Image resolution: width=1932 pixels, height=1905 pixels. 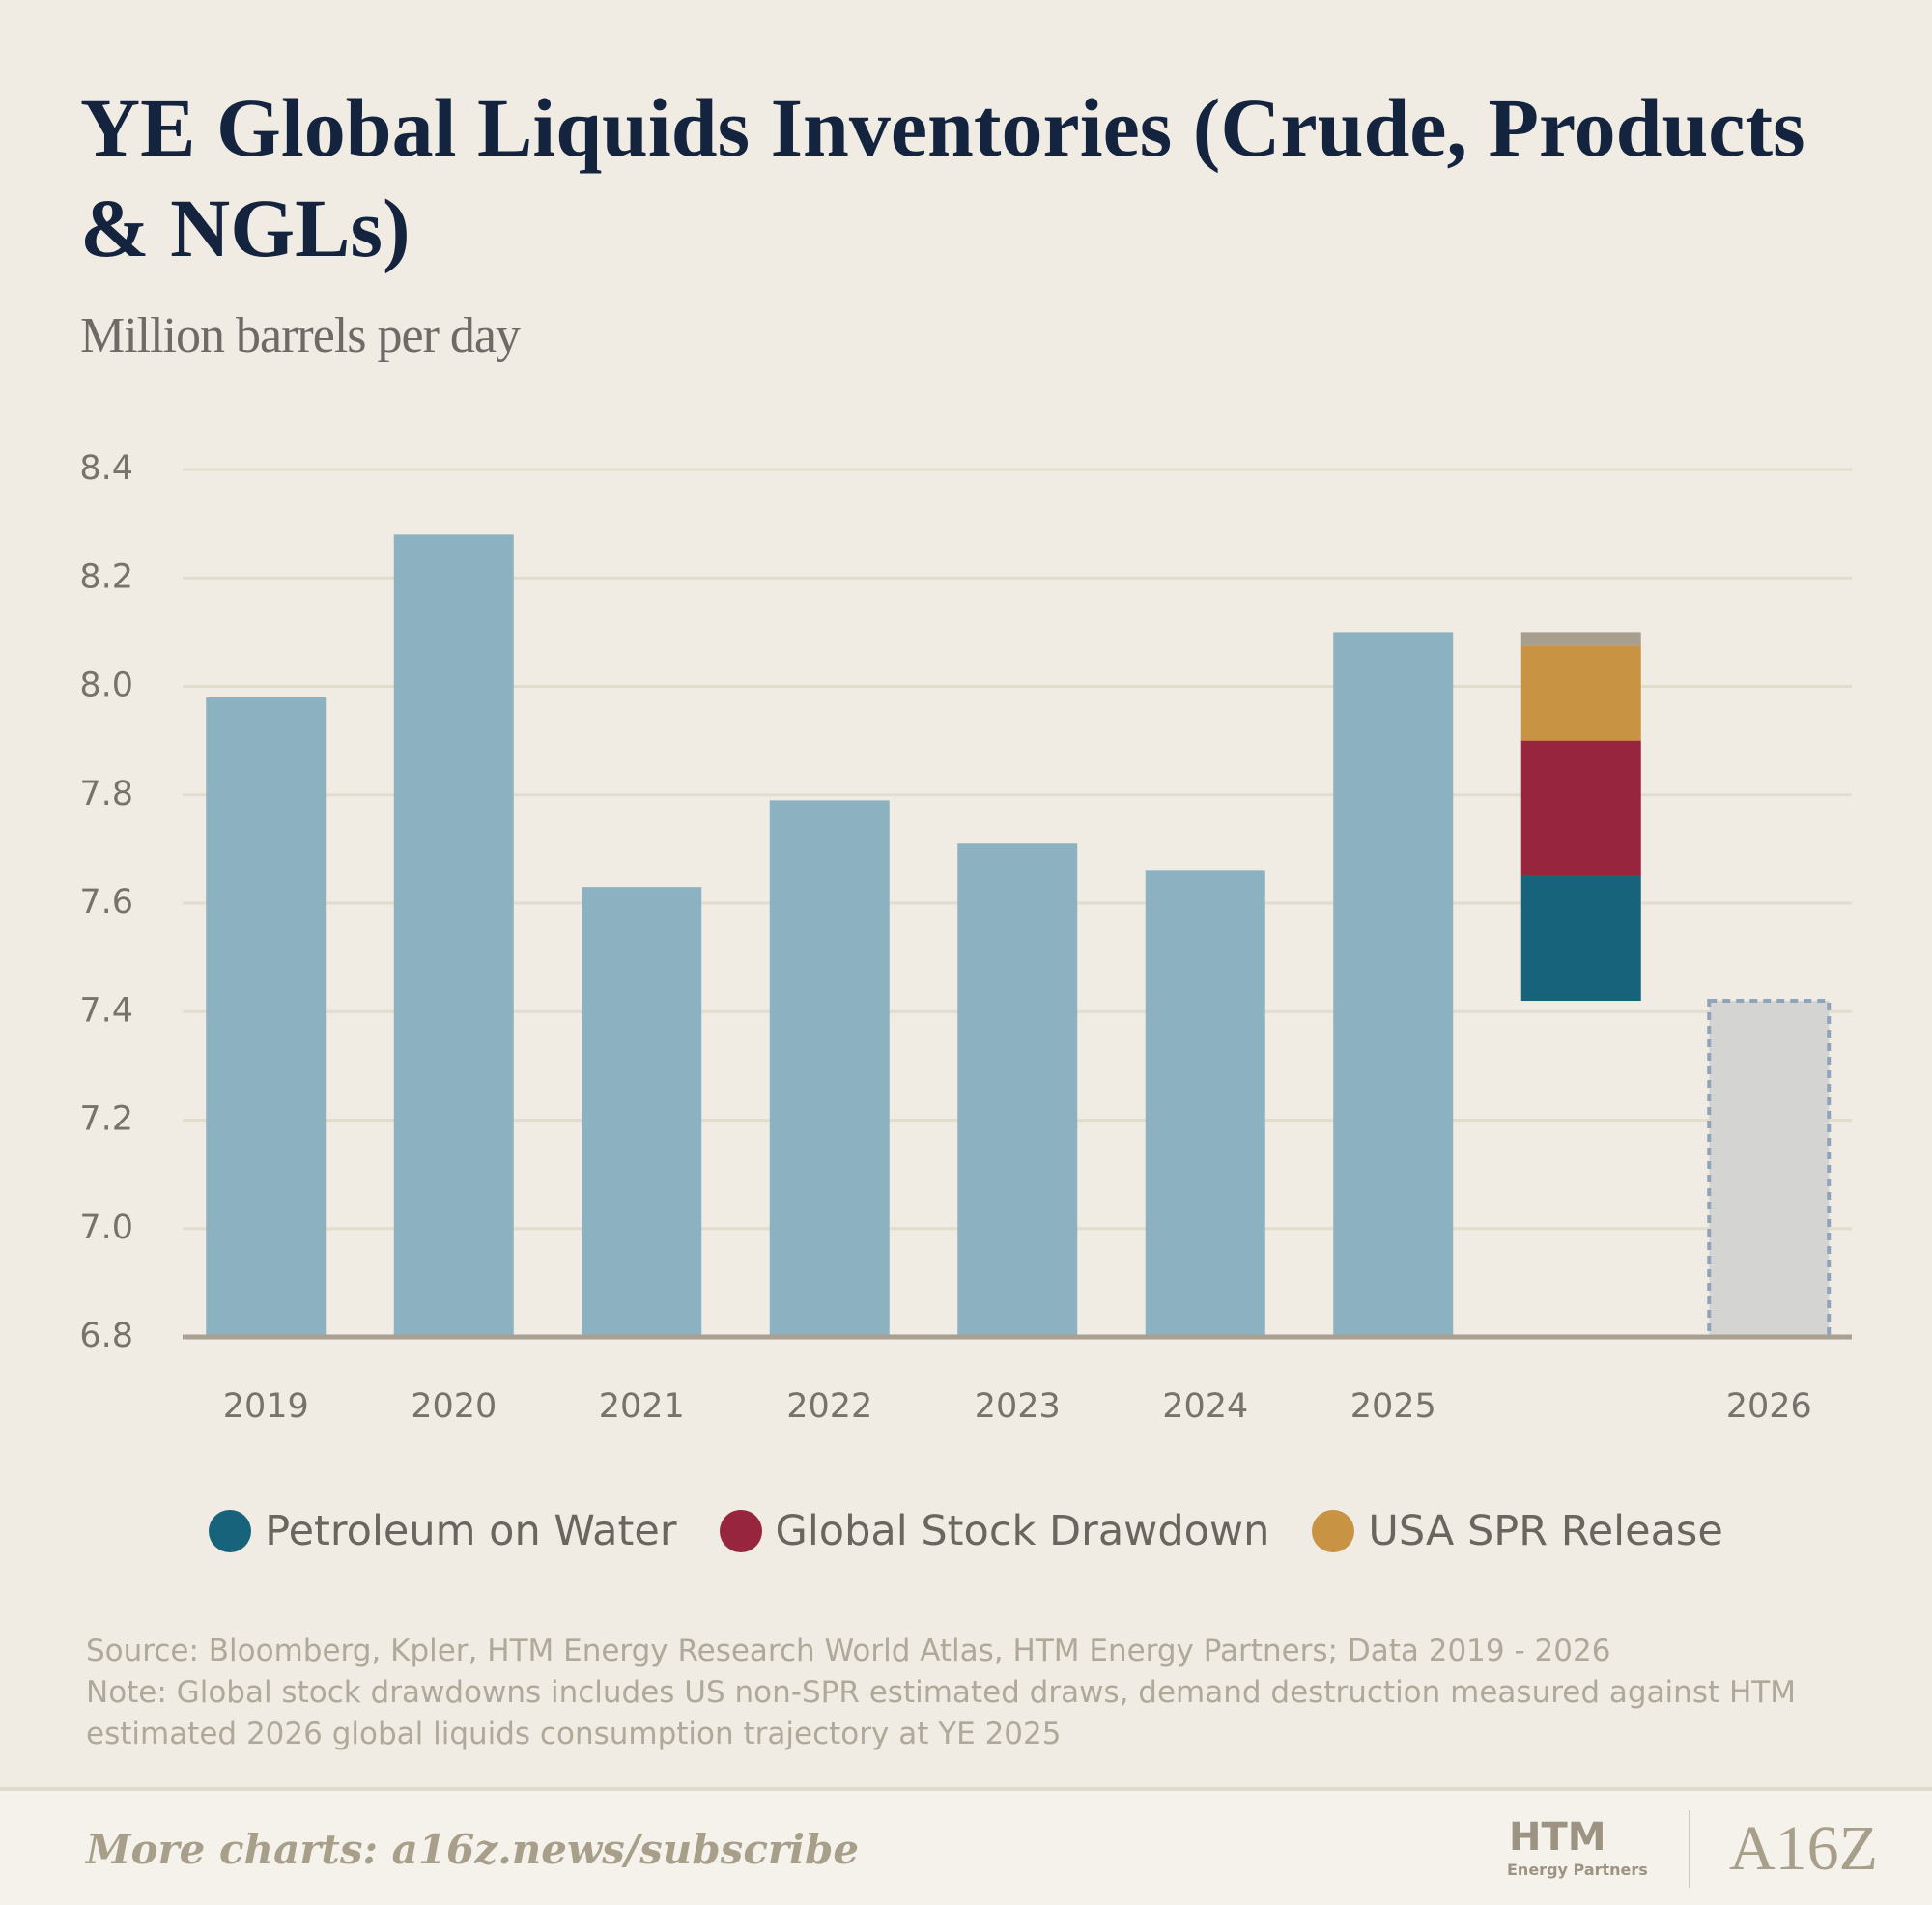 I want to click on y-tick-label: 6.8, so click(x=106, y=1336).